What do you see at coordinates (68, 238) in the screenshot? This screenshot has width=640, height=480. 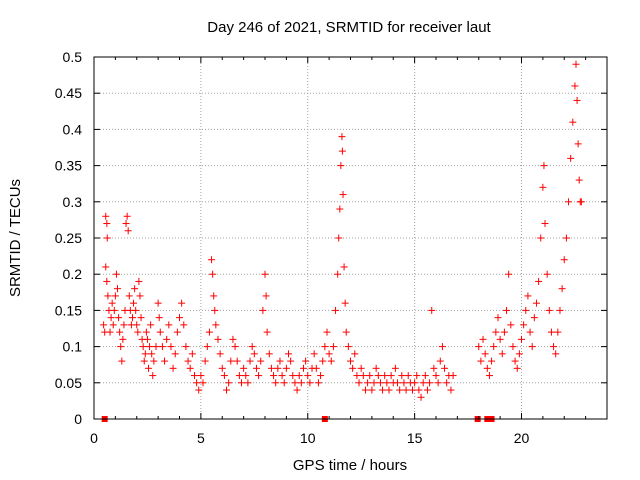 I see `y-tick-label: 0.25` at bounding box center [68, 238].